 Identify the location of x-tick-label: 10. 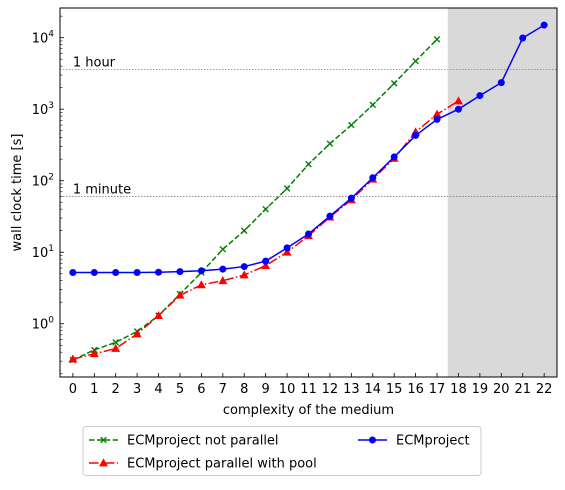
(287, 389).